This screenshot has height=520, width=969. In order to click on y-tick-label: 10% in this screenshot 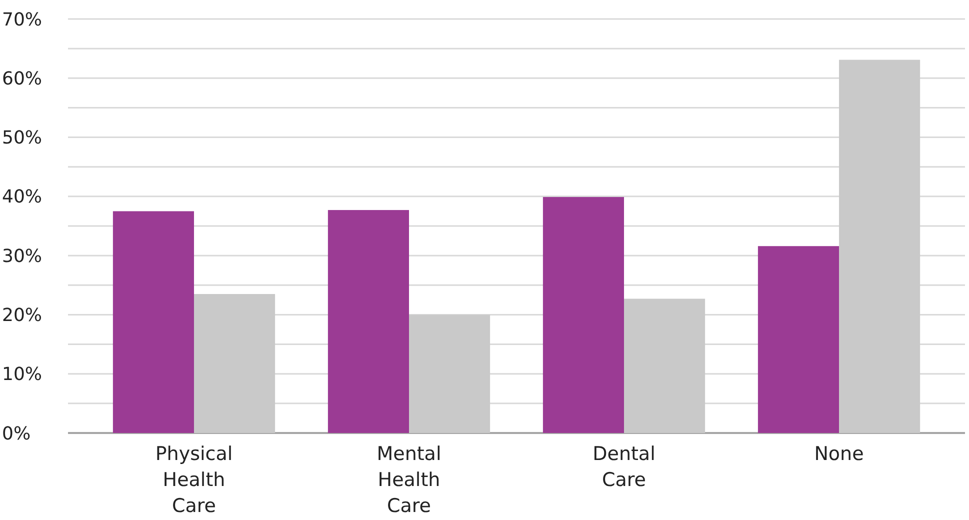, I will do `click(22, 375)`.